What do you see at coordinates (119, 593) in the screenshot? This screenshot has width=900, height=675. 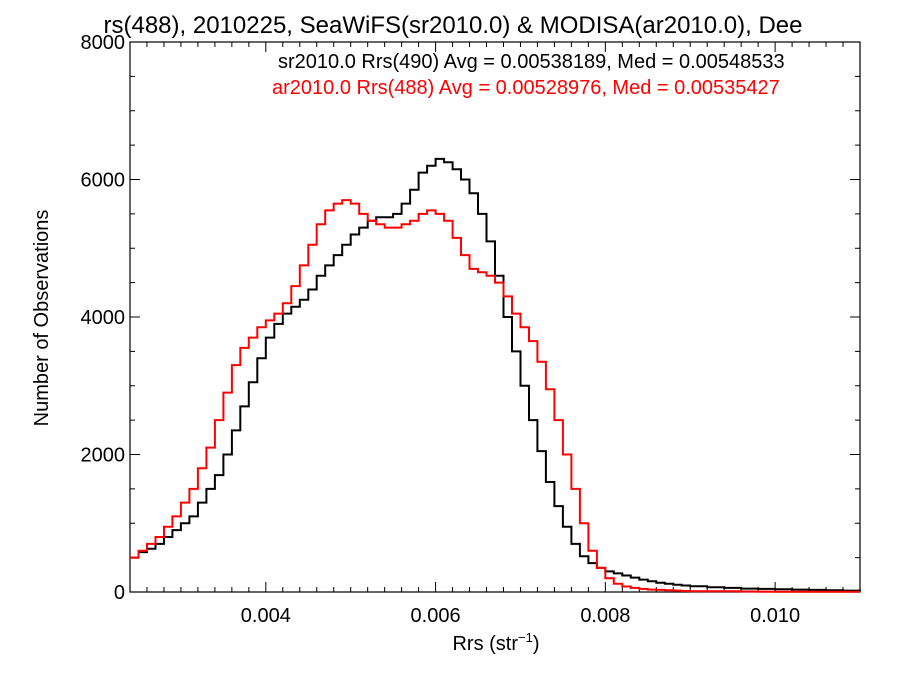 I see `y-tick-label: 0` at bounding box center [119, 593].